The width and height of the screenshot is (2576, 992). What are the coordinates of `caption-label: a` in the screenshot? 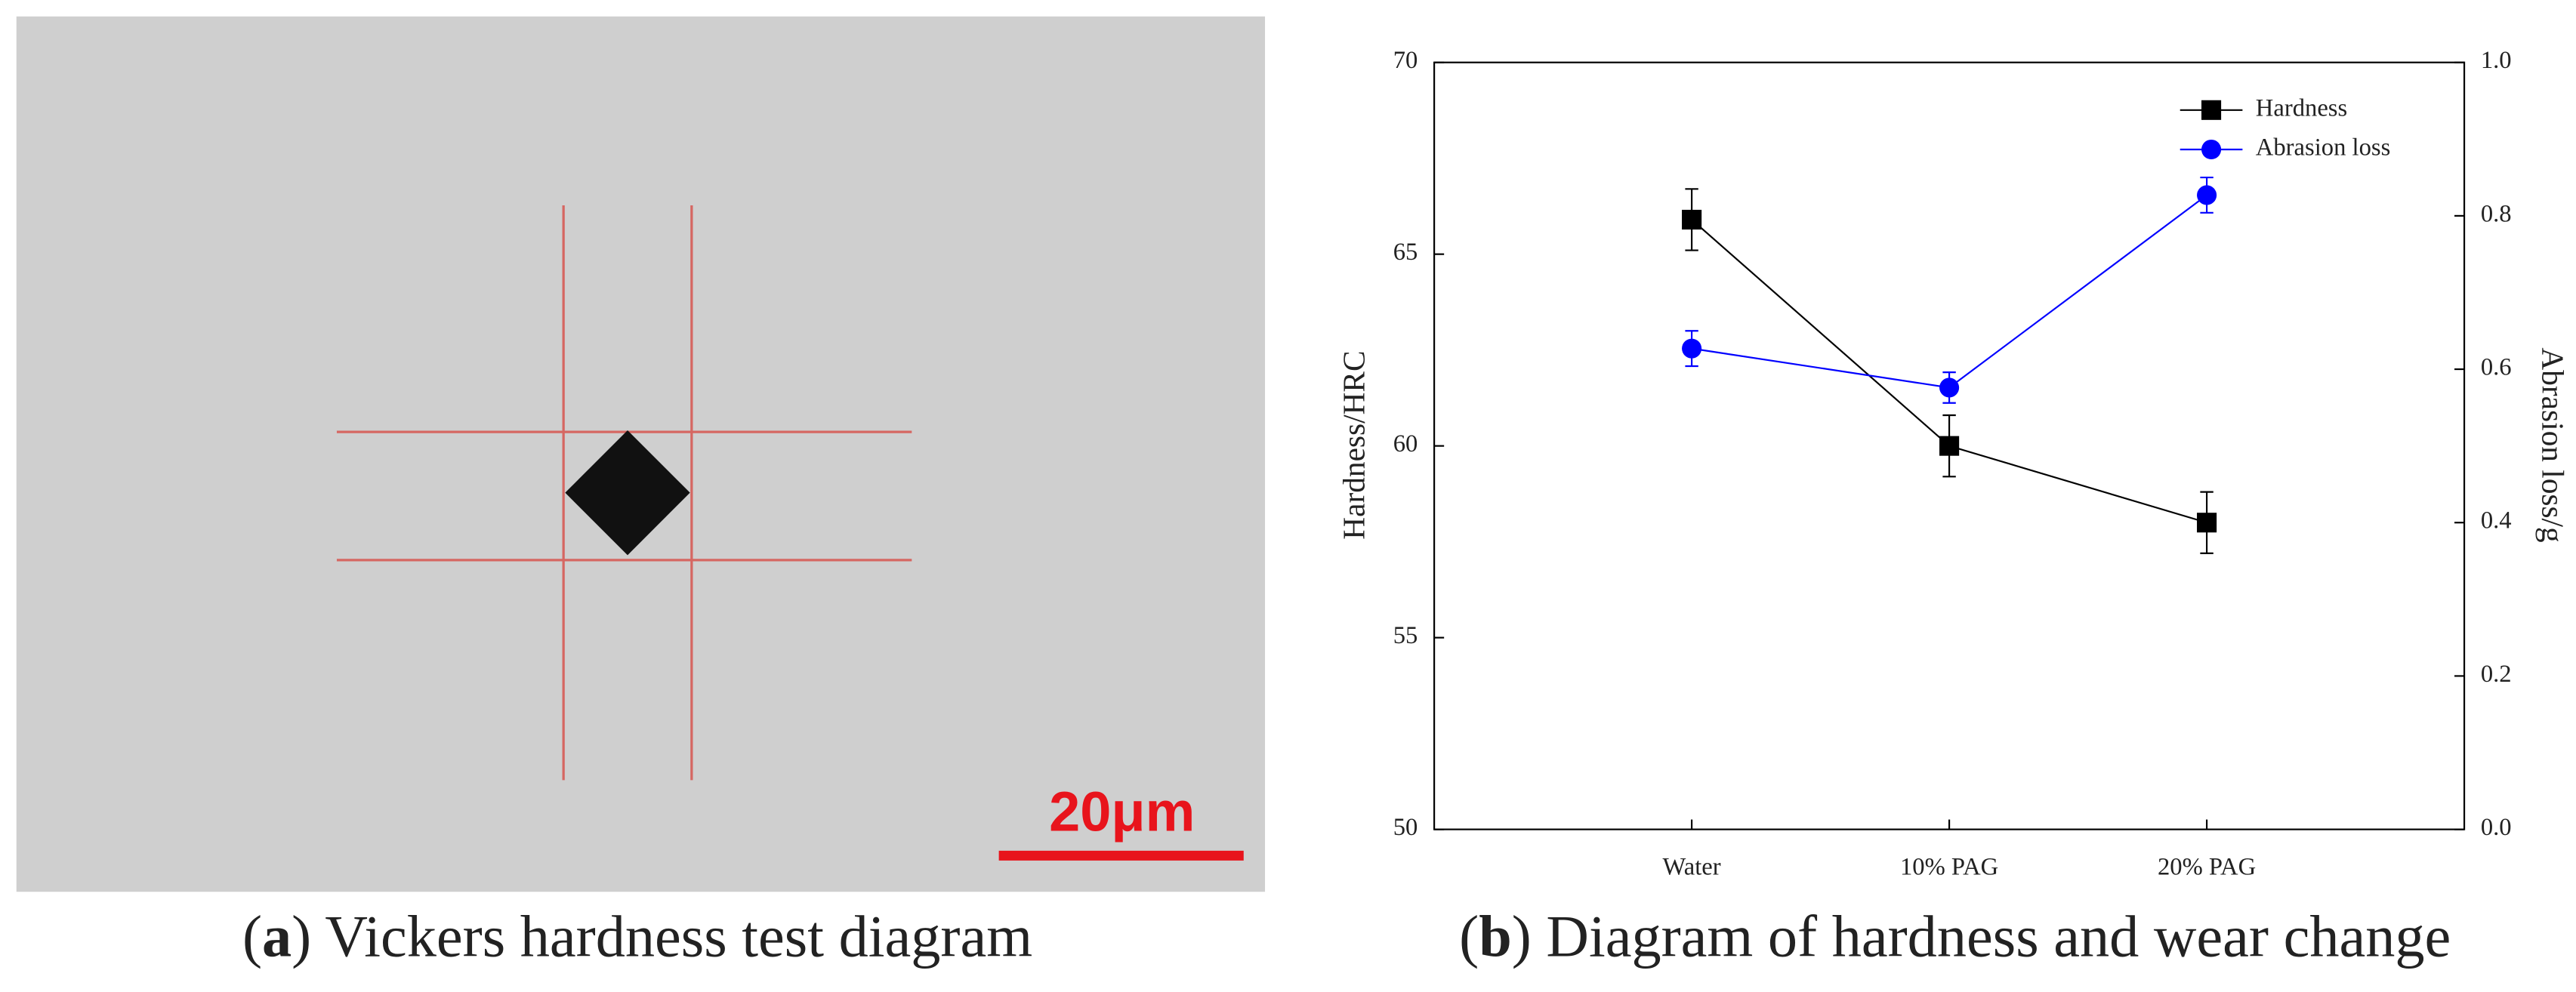 It's located at (277, 936).